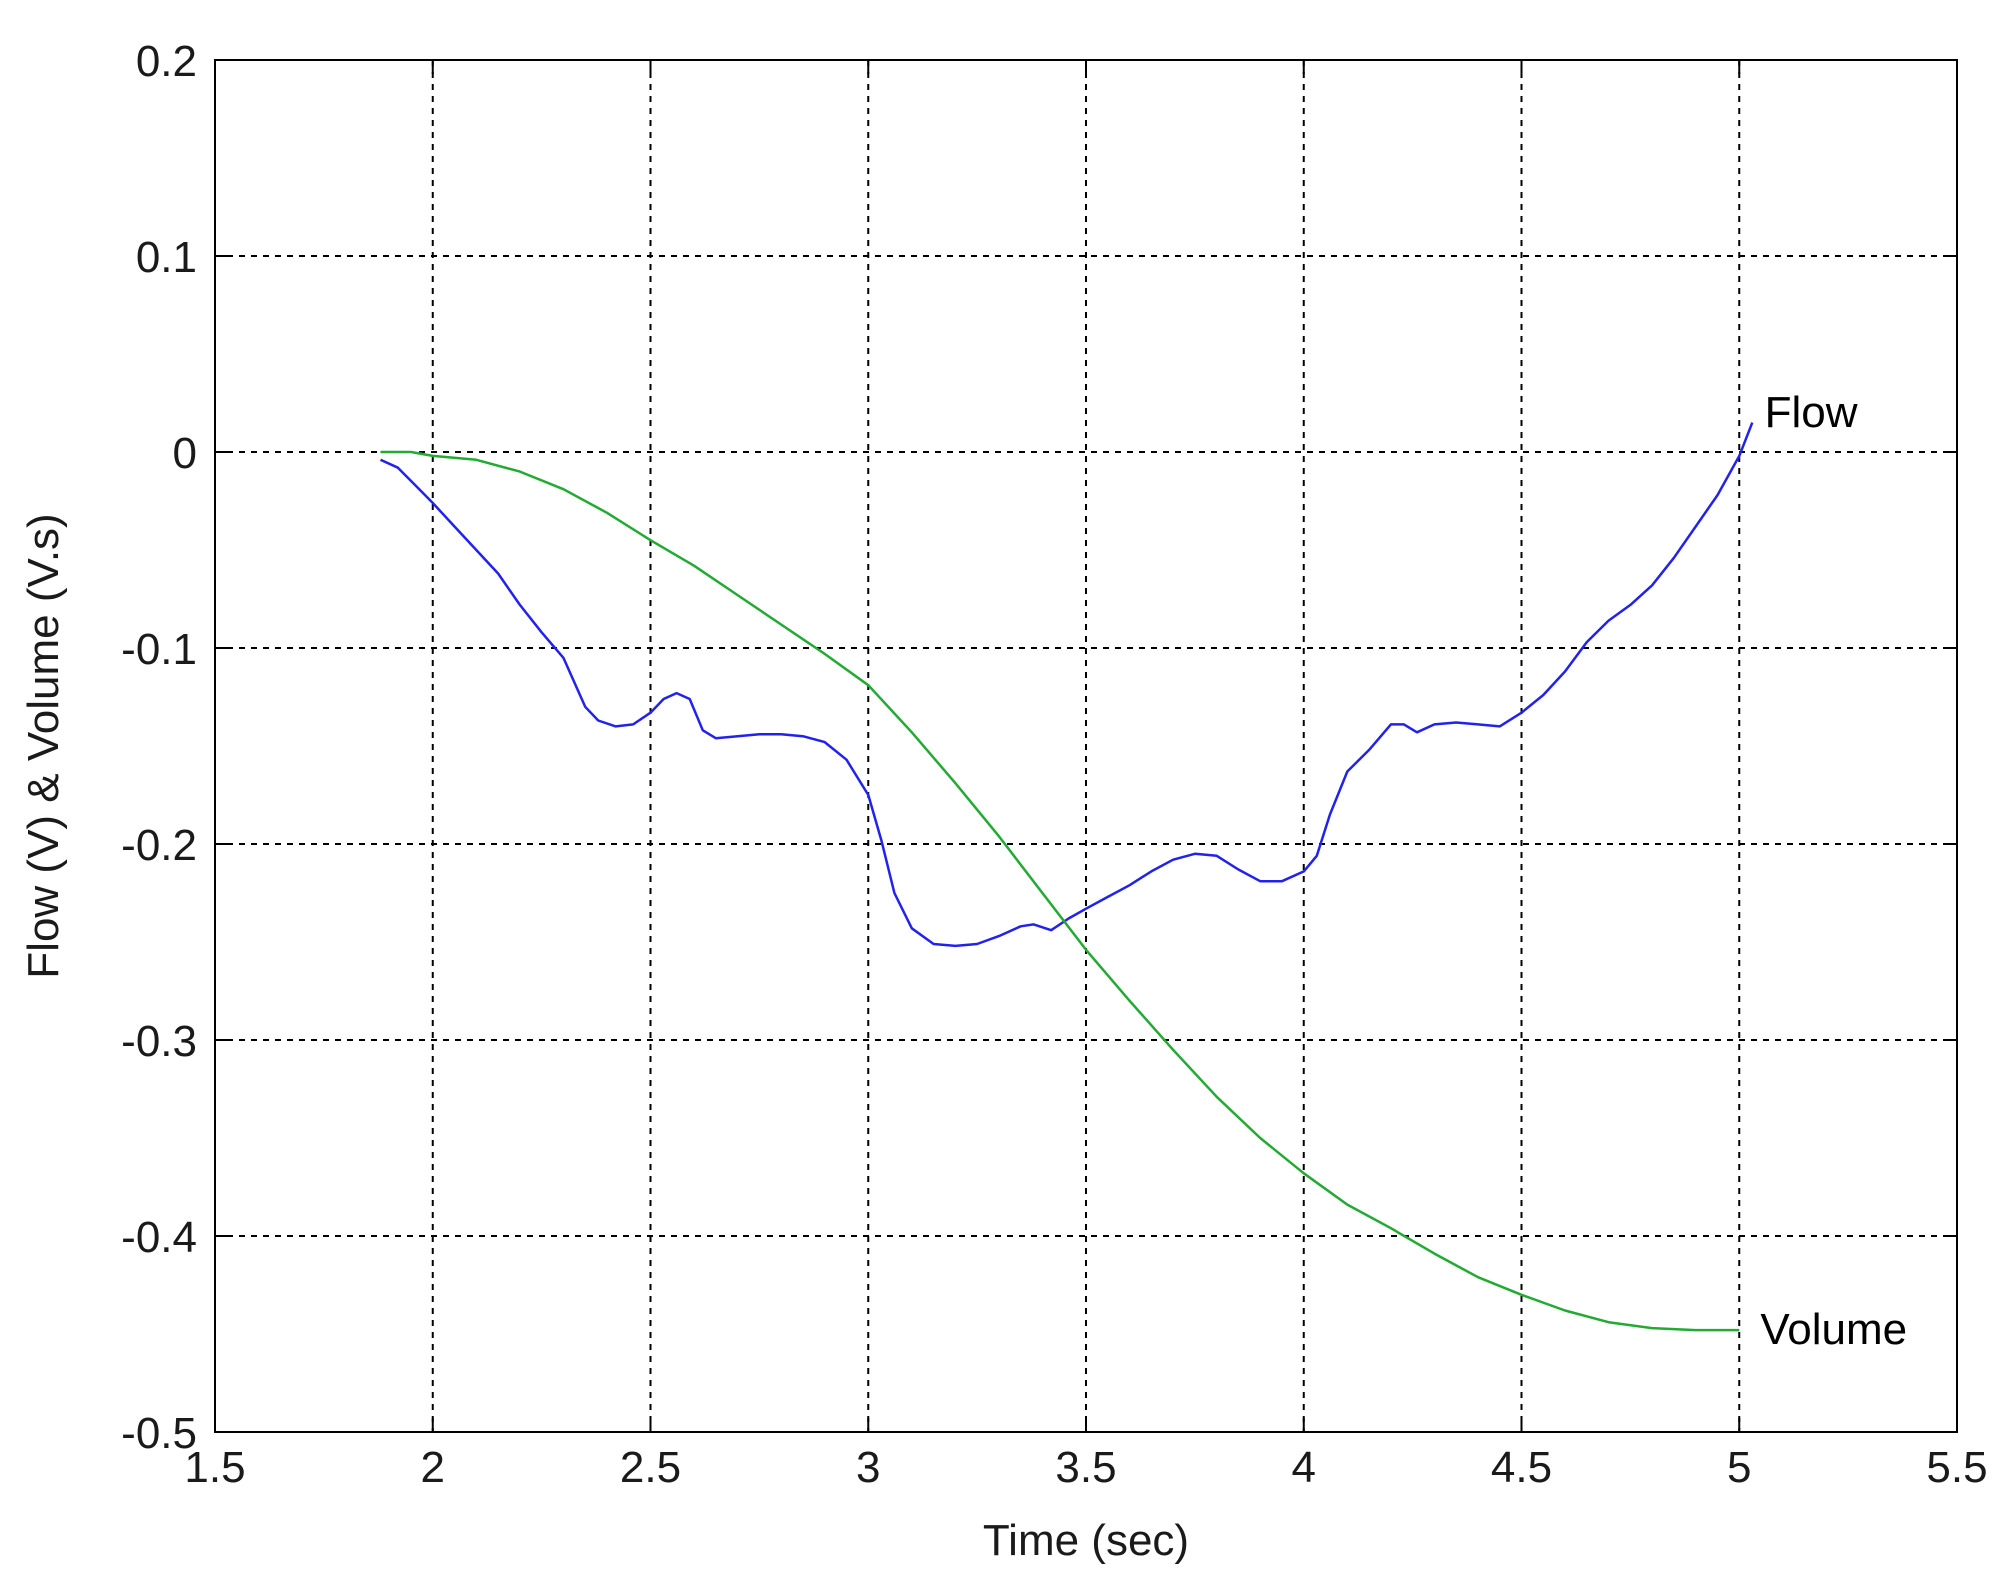 This screenshot has height=1584, width=2010. Describe the element at coordinates (1739, 1467) in the screenshot. I see `x-tick-label: 5` at that location.